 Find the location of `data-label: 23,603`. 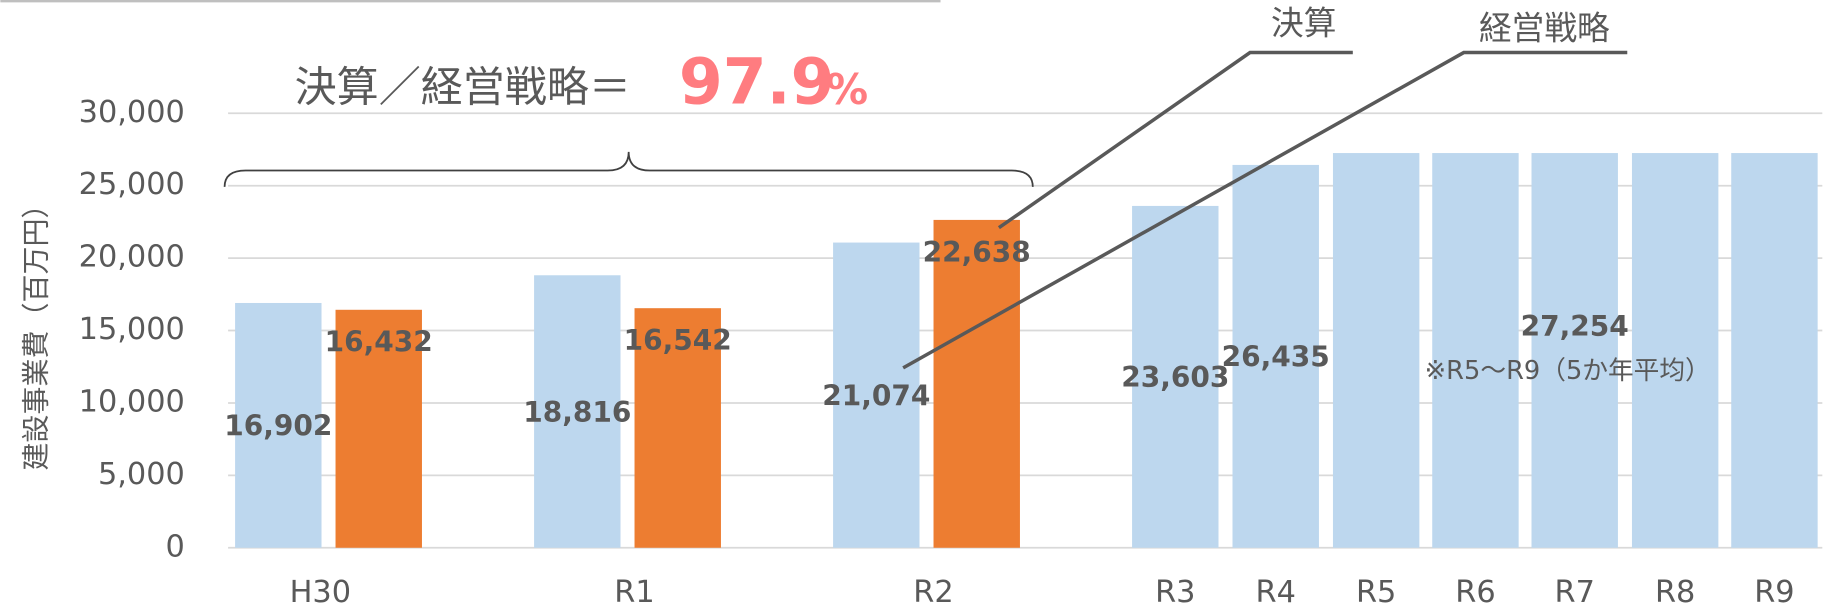

data-label: 23,603 is located at coordinates (1175, 377).